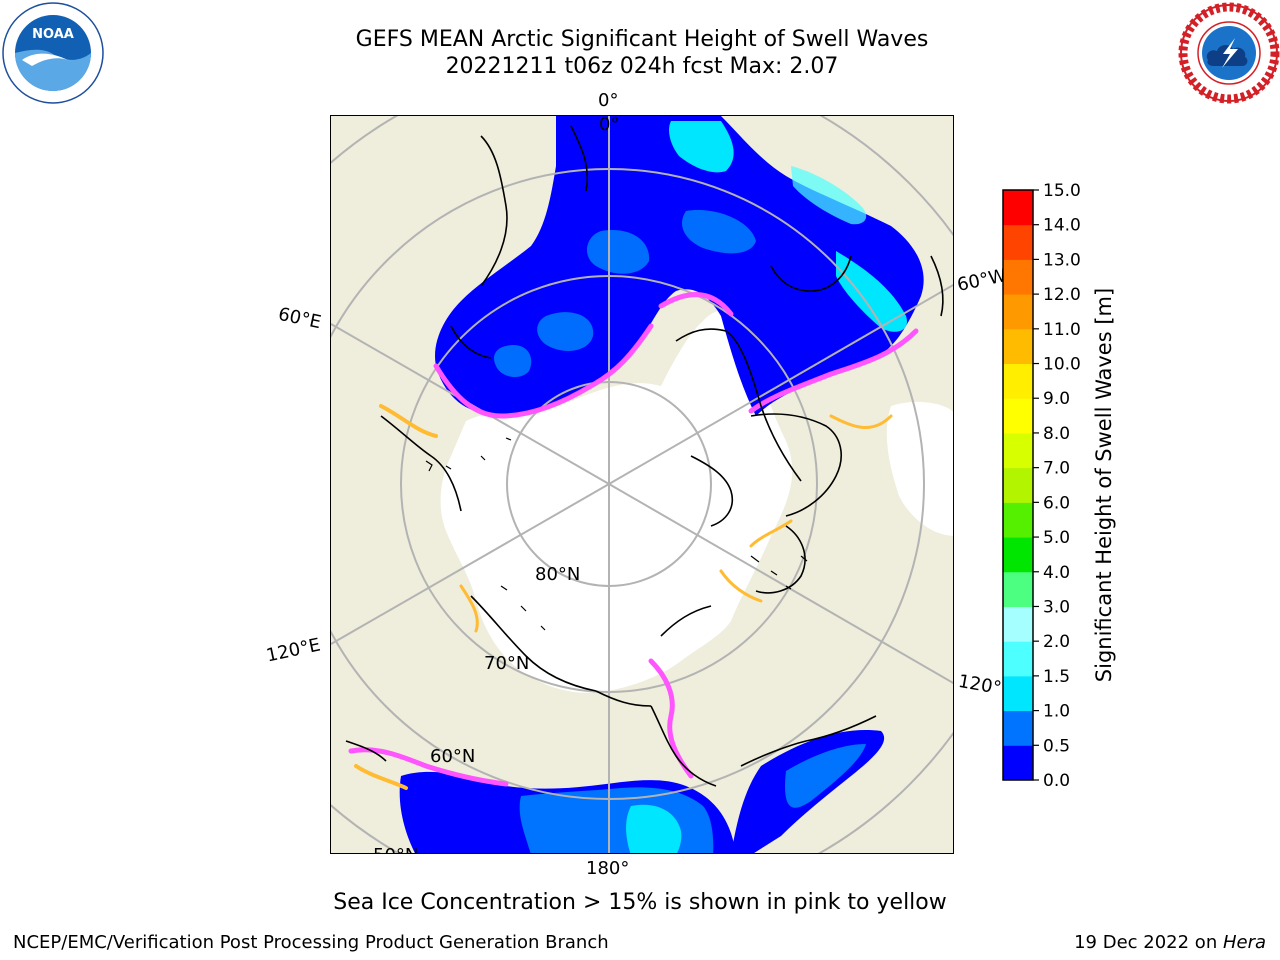 The image size is (1280, 960). What do you see at coordinates (293, 650) in the screenshot?
I see `label-lon-120e: 120°E` at bounding box center [293, 650].